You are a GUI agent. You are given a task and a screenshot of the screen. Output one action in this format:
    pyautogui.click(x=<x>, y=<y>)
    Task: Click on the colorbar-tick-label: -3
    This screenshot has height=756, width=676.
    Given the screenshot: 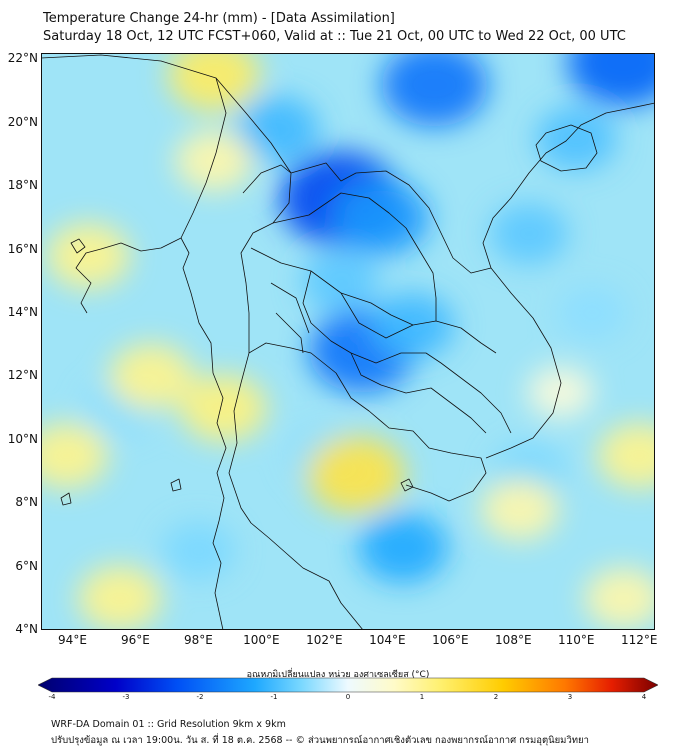 What is the action you would take?
    pyautogui.click(x=126, y=697)
    